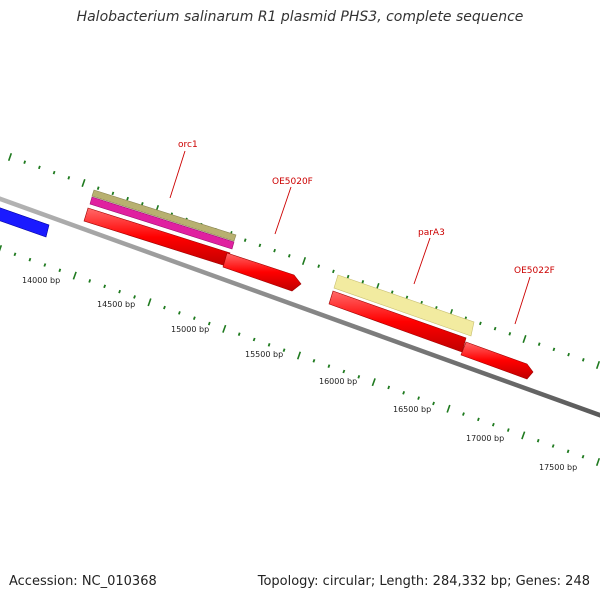 The height and width of the screenshot is (600, 600). Describe the element at coordinates (188, 145) in the screenshot. I see `gene-label-orc1: orc1` at that location.